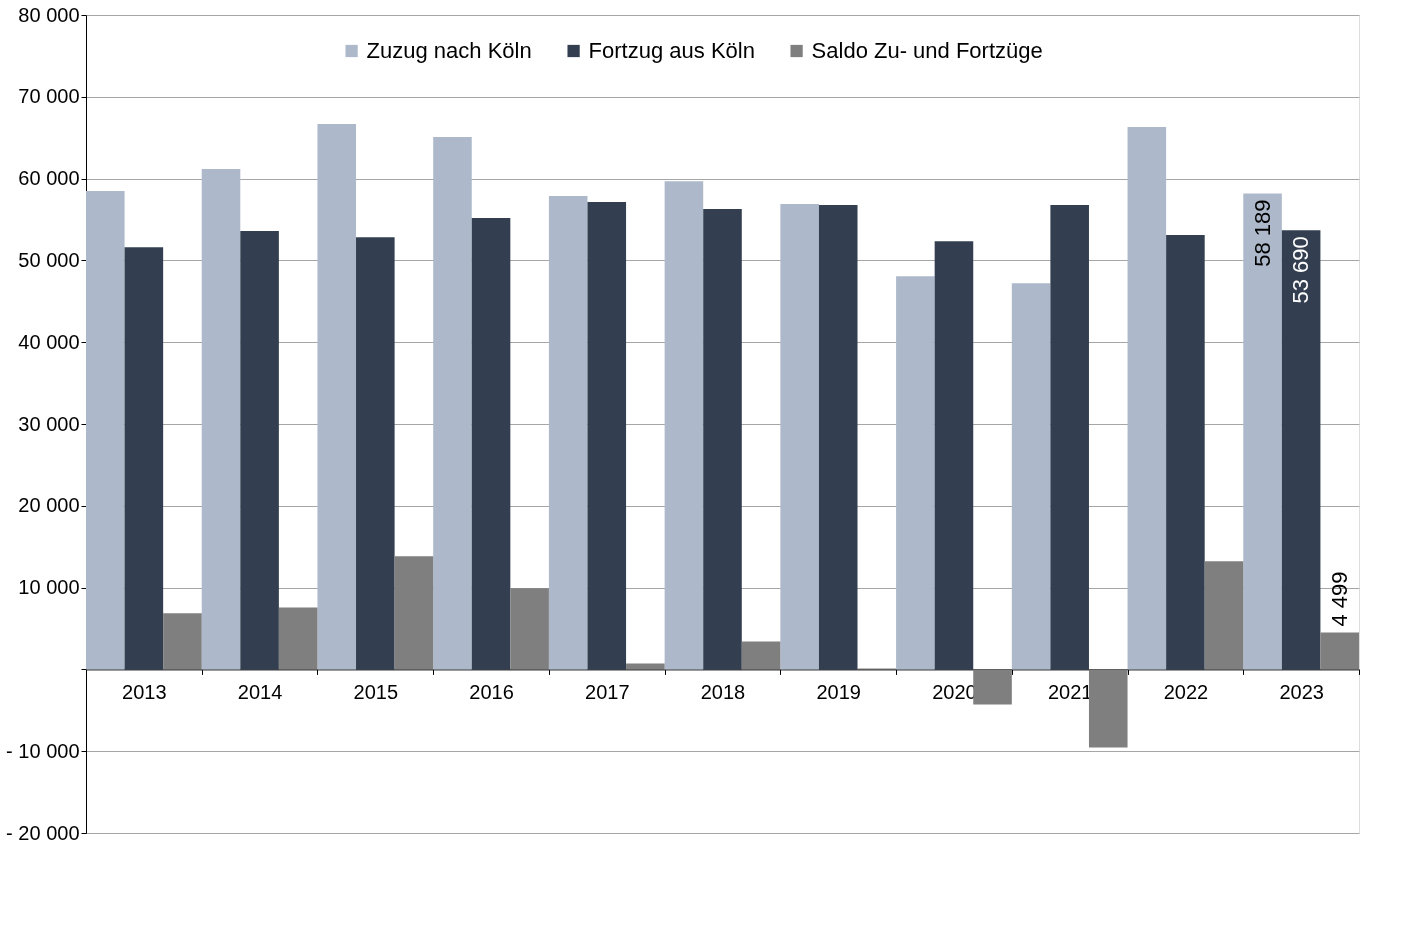 This screenshot has width=1426, height=948. What do you see at coordinates (49, 423) in the screenshot?
I see `y-tick-label: 30 000` at bounding box center [49, 423].